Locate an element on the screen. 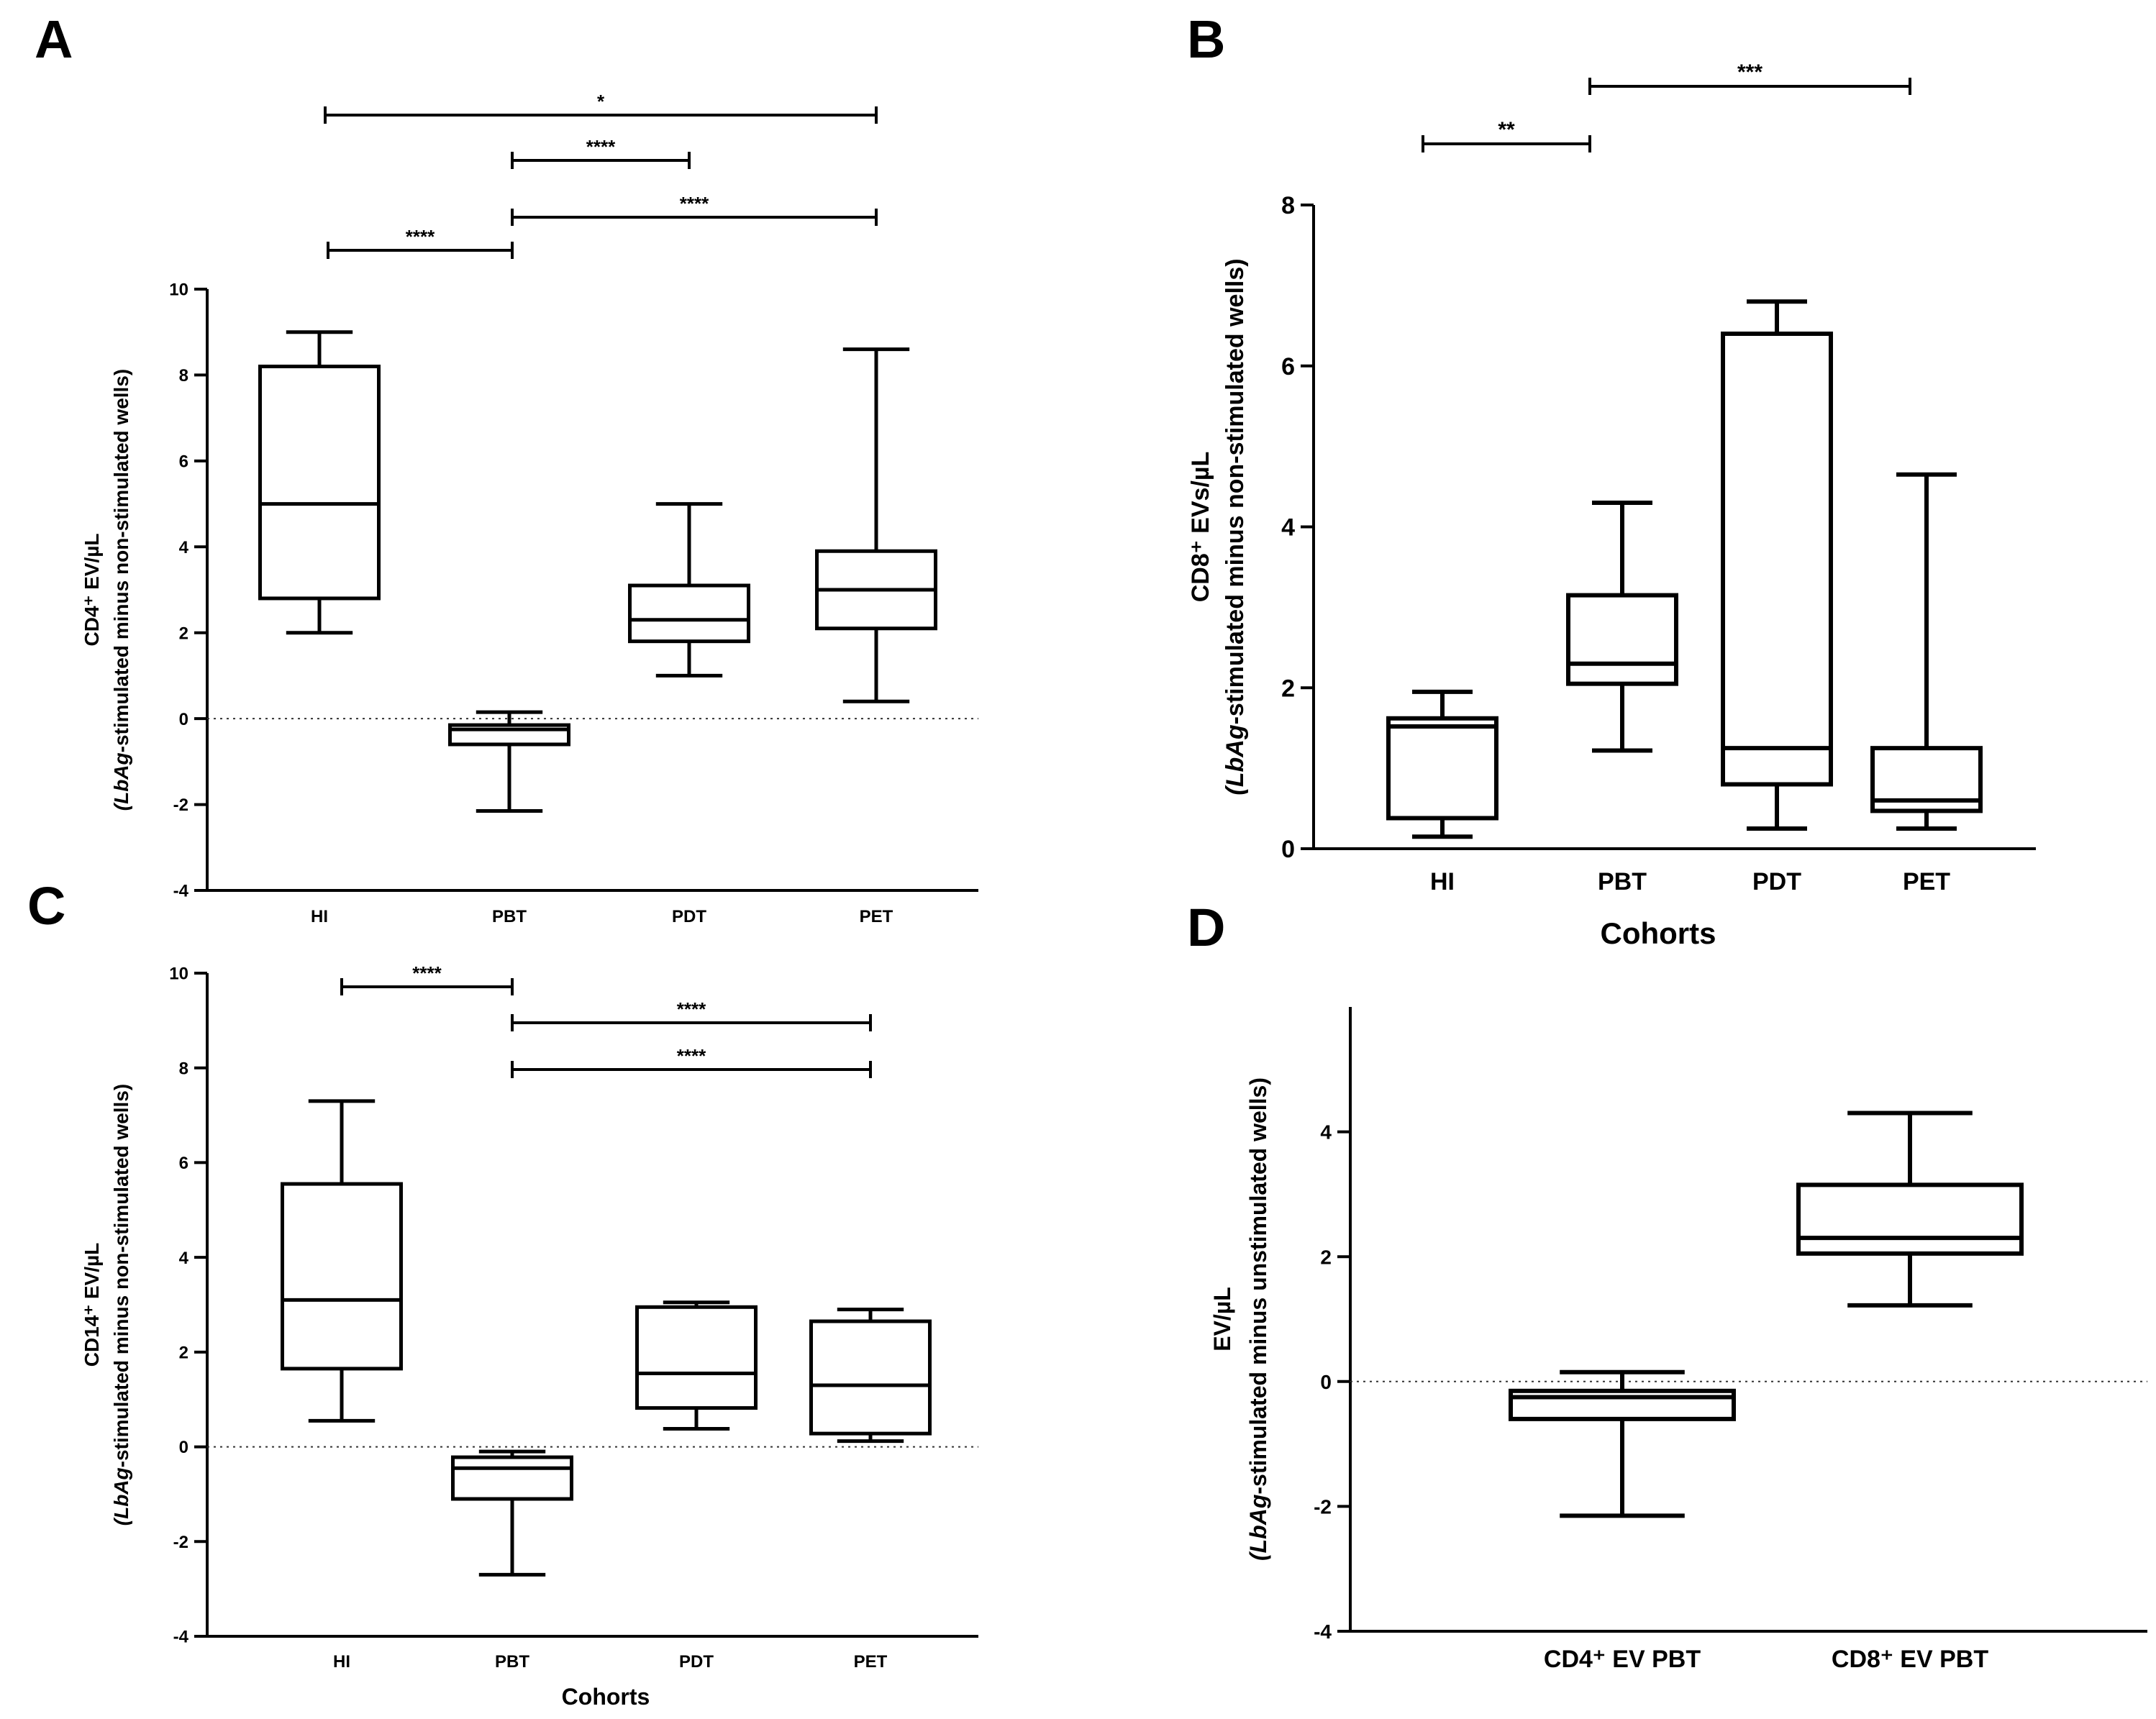  y-axis-subtitle-rest: -stimulated minus unstimulated wells) is located at coordinates (1258, 1286).